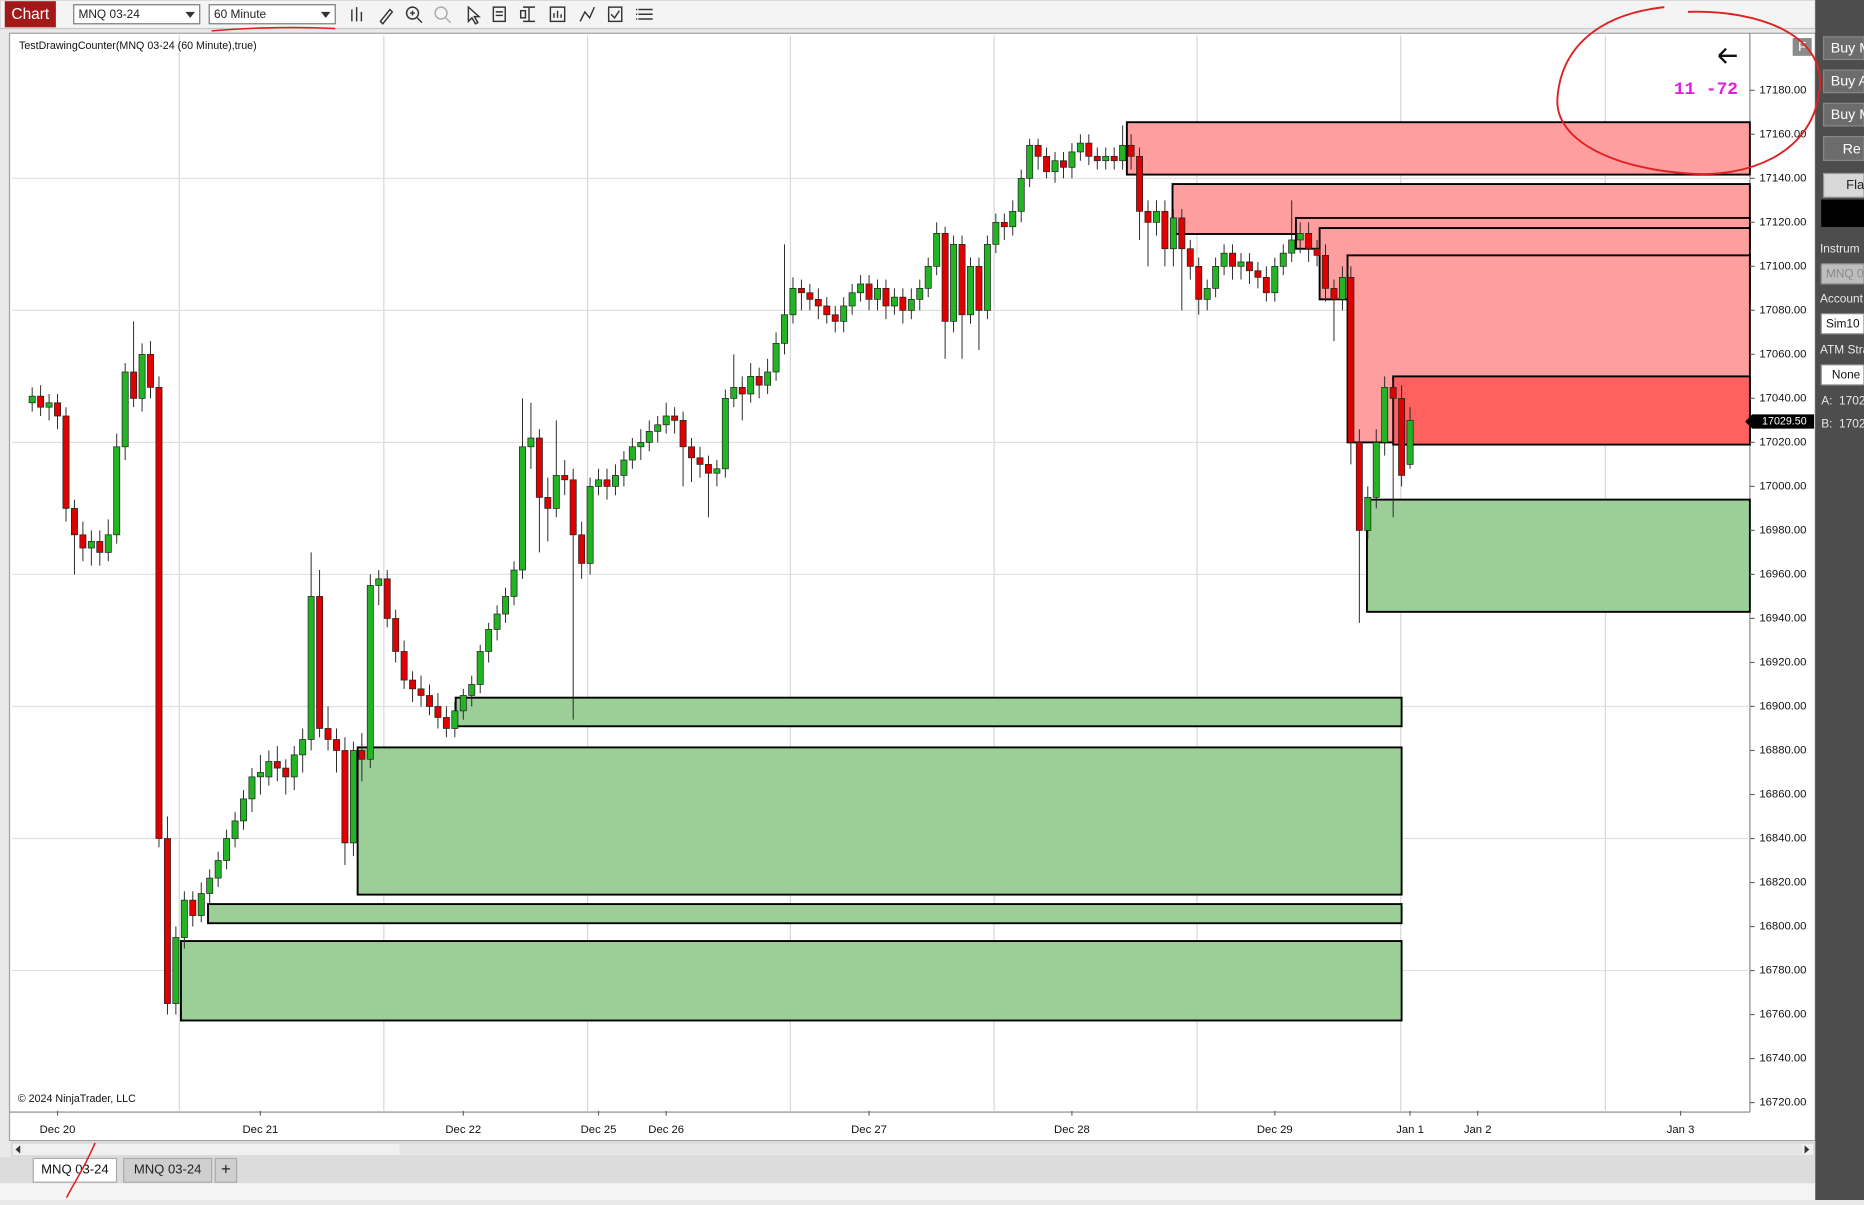  What do you see at coordinates (1851, 423) in the screenshot?
I see `bid-value: 1702` at bounding box center [1851, 423].